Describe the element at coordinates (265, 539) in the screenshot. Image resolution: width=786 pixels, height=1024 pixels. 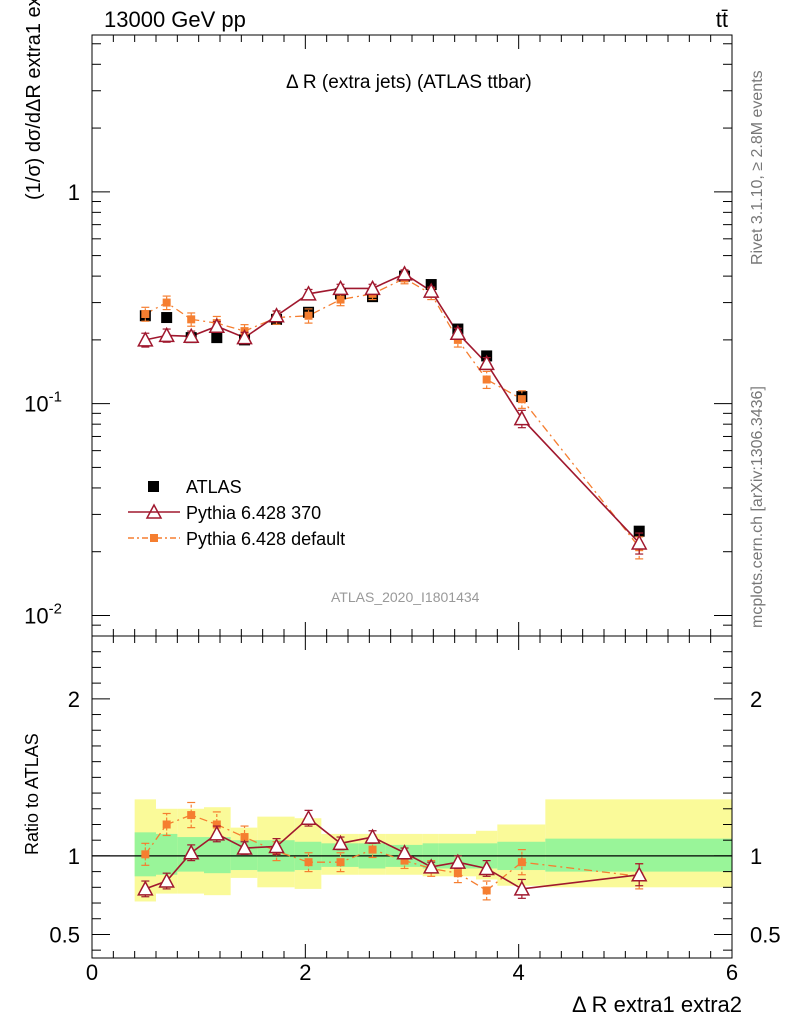
I see `legend-label-pythia-default: Pythia 6.428 default` at that location.